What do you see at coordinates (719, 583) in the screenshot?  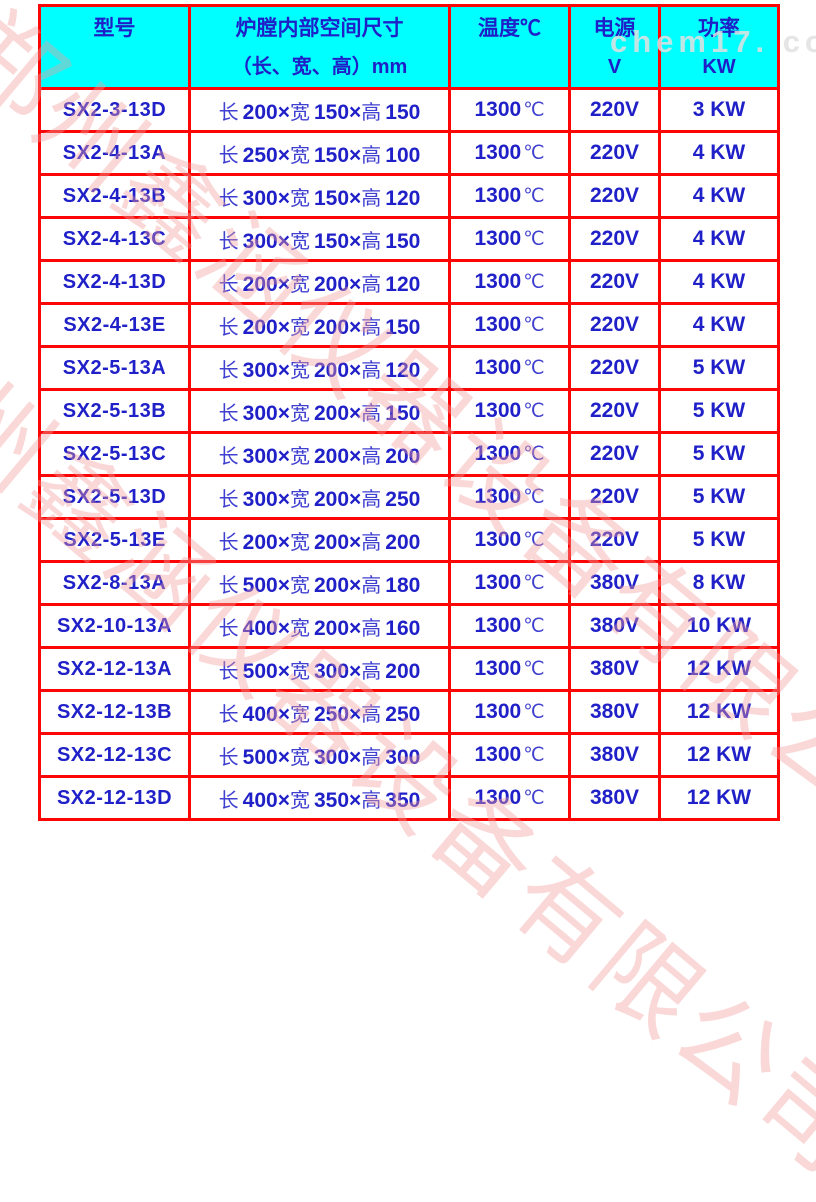 I see `power-cell: 8 KW` at bounding box center [719, 583].